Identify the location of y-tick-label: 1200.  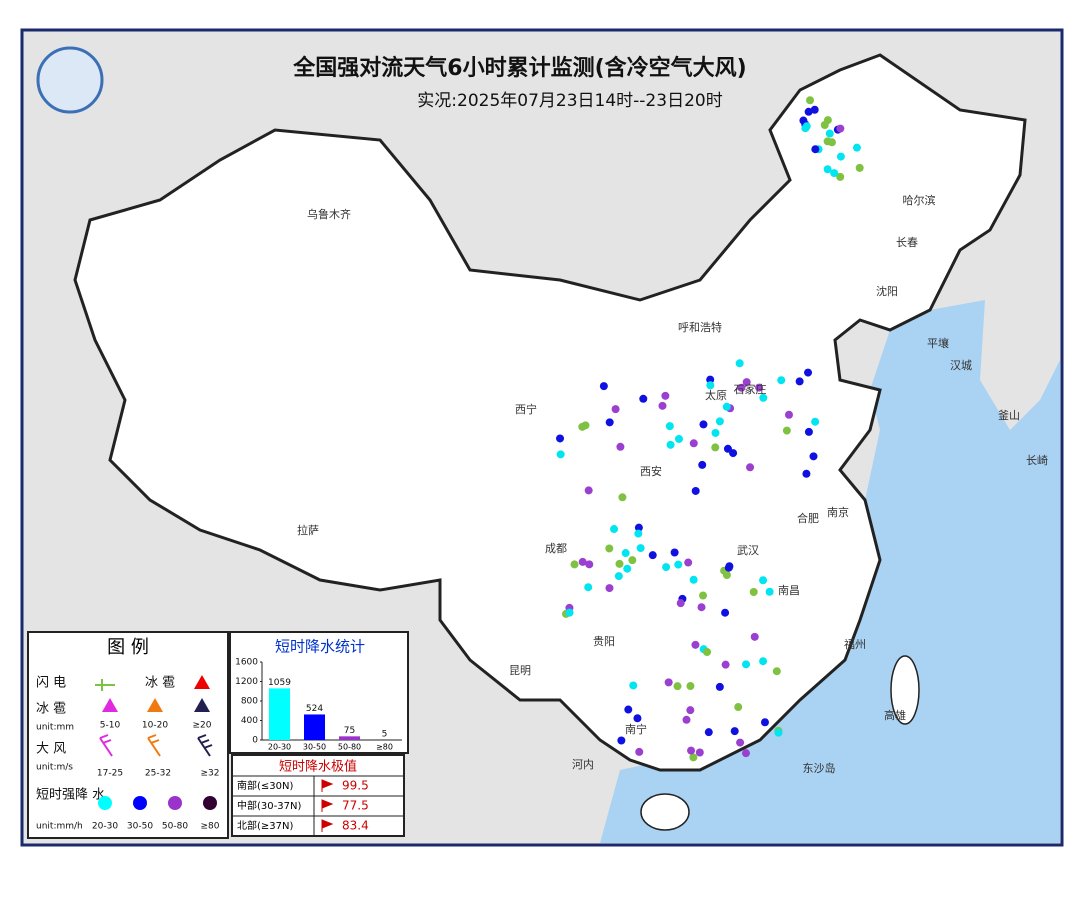
(246, 682).